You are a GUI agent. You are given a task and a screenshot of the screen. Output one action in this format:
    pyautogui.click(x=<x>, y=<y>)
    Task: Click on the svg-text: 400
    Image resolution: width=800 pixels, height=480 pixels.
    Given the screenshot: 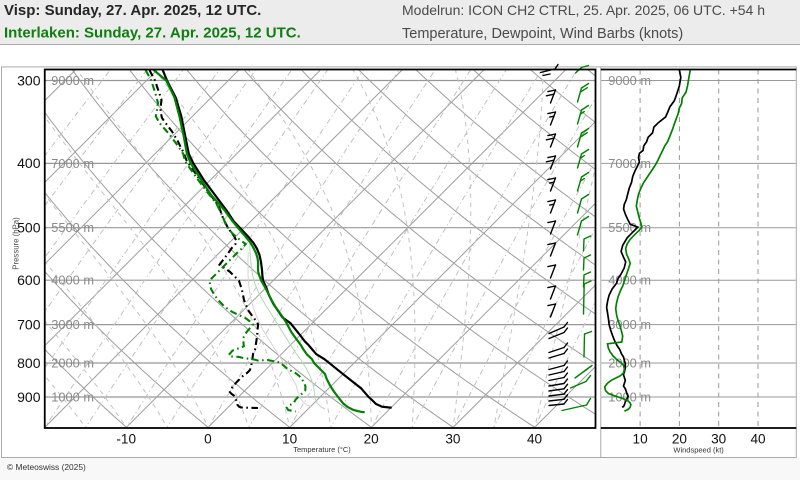 What is the action you would take?
    pyautogui.click(x=29, y=163)
    